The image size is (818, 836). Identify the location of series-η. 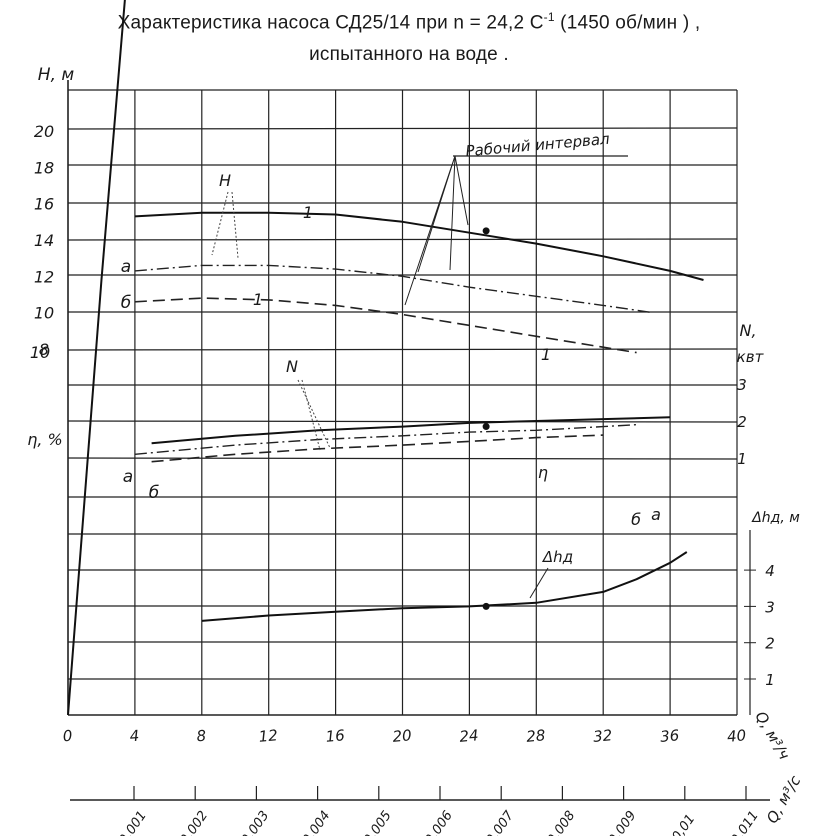
(96, 358).